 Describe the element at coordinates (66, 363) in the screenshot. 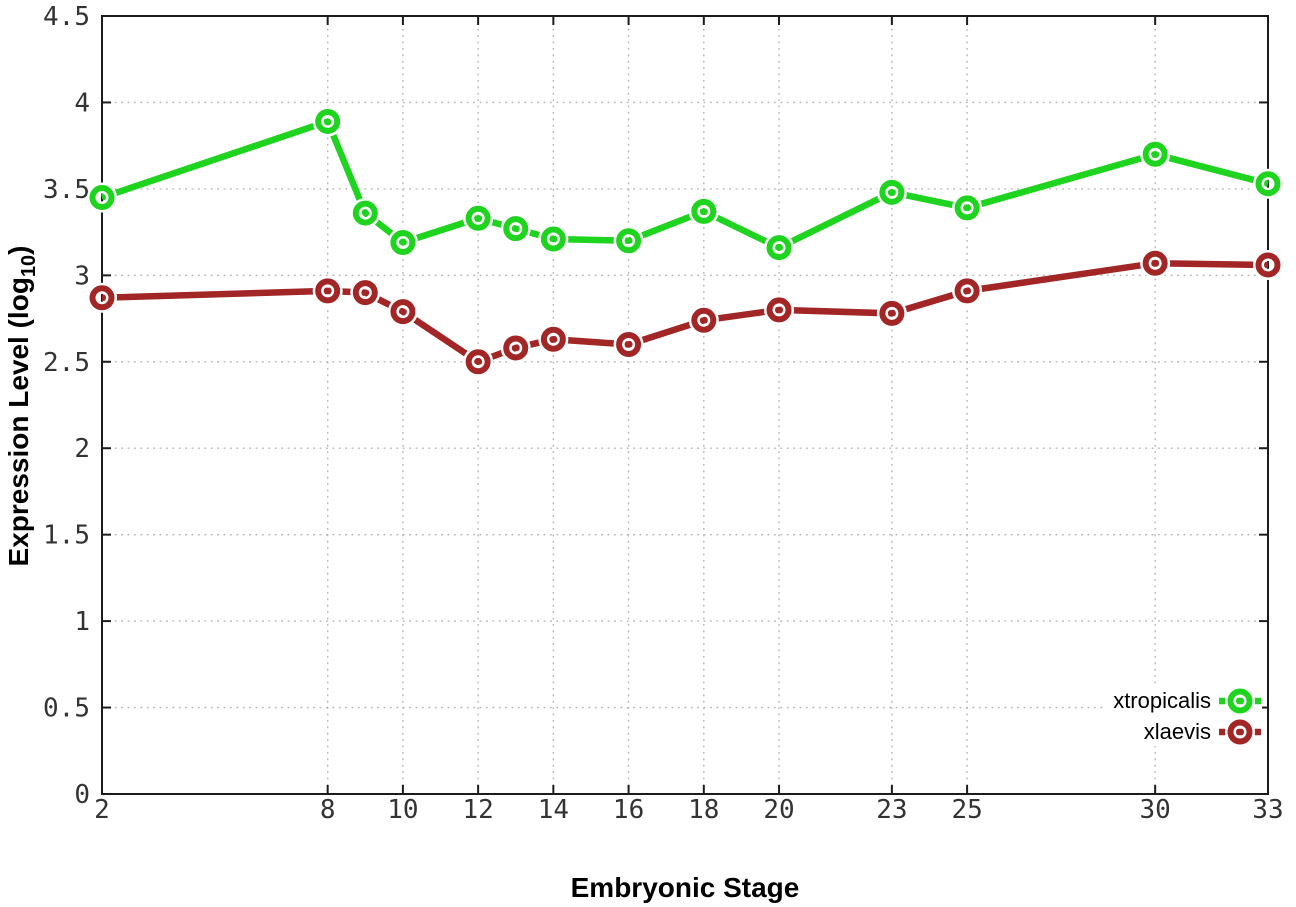

I see `y-tick-label: 2.5` at that location.